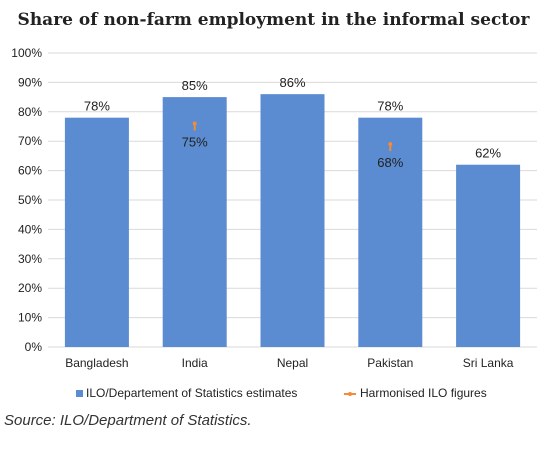 The image size is (547, 450). What do you see at coordinates (30, 82) in the screenshot?
I see `y-tick-label: 90%` at bounding box center [30, 82].